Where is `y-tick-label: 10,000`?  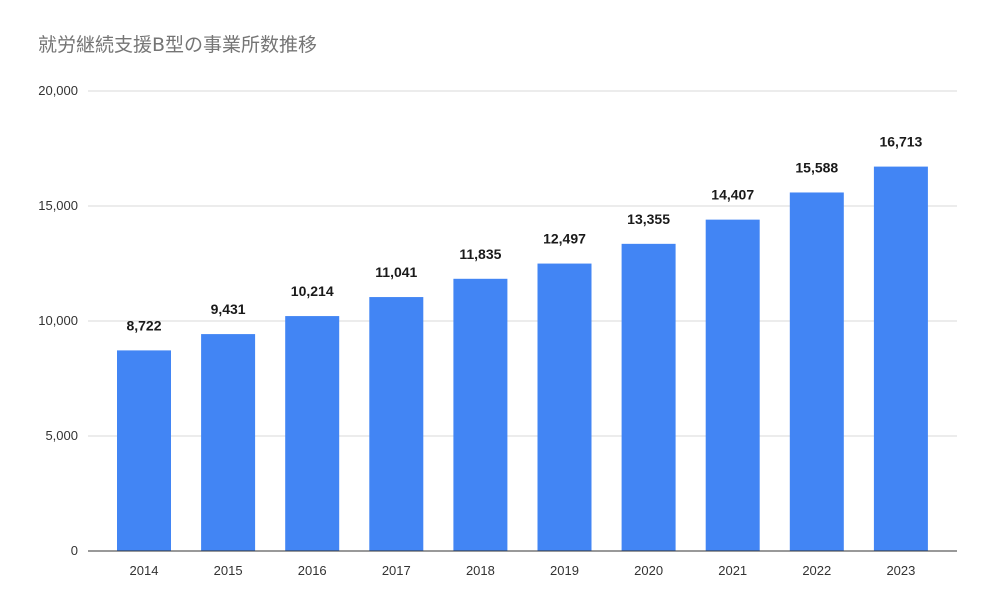 y-tick-label: 10,000 is located at coordinates (58, 320).